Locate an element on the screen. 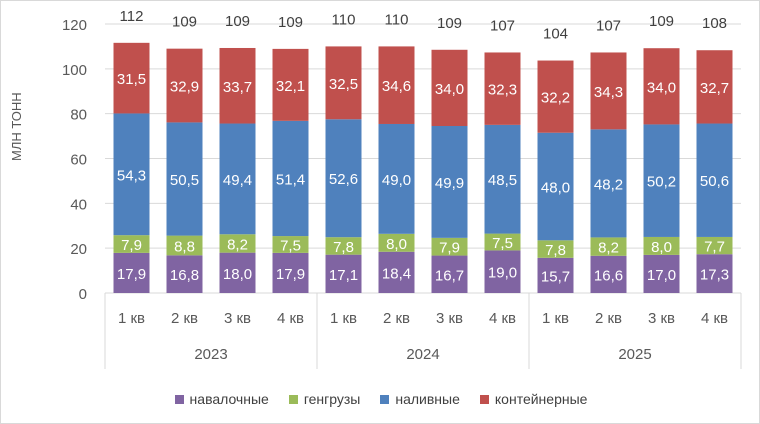 This screenshot has height=424, width=760. y-tick-label: 80 is located at coordinates (78, 115).